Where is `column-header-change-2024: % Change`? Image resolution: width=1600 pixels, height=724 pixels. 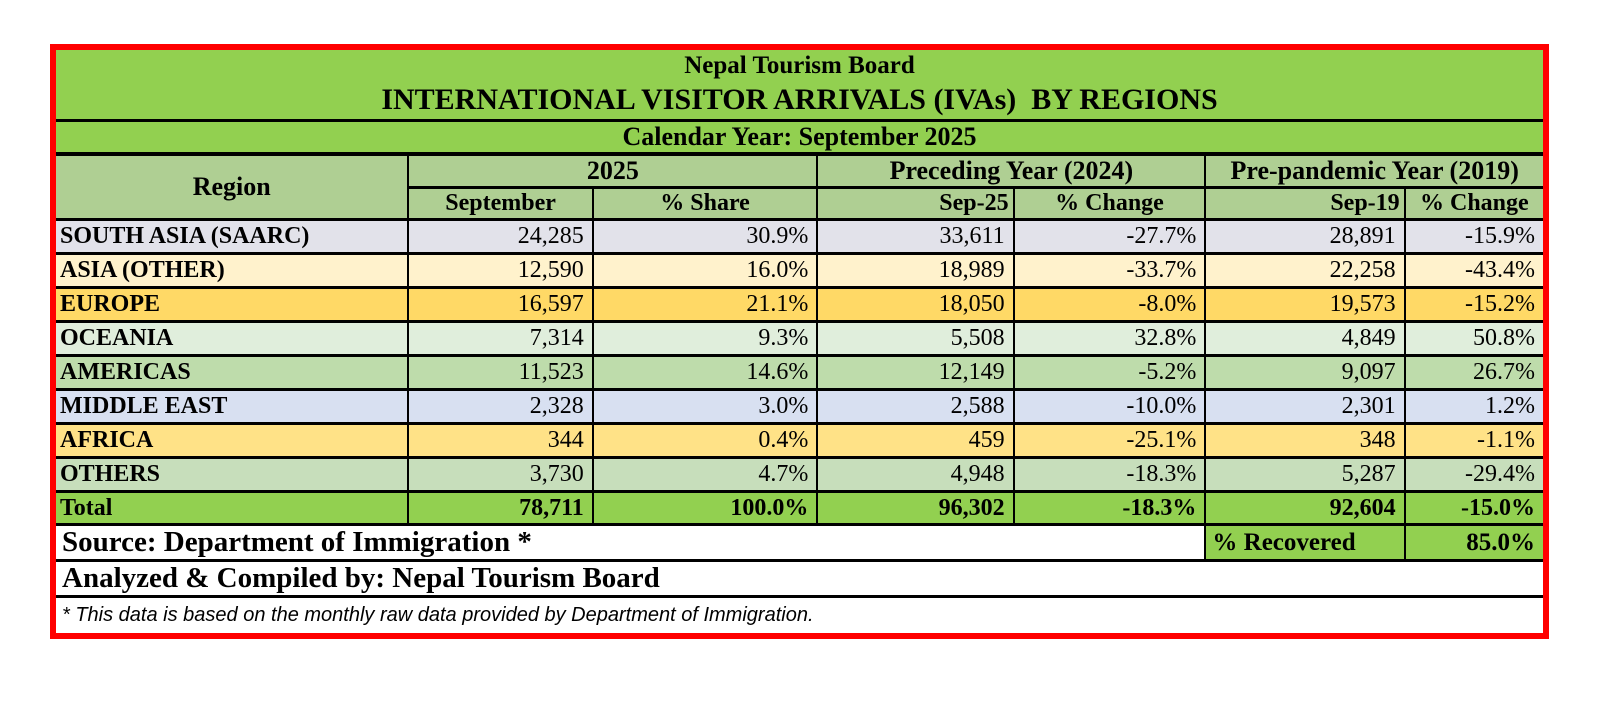
column-header-change-2024: % Change is located at coordinates (1109, 203).